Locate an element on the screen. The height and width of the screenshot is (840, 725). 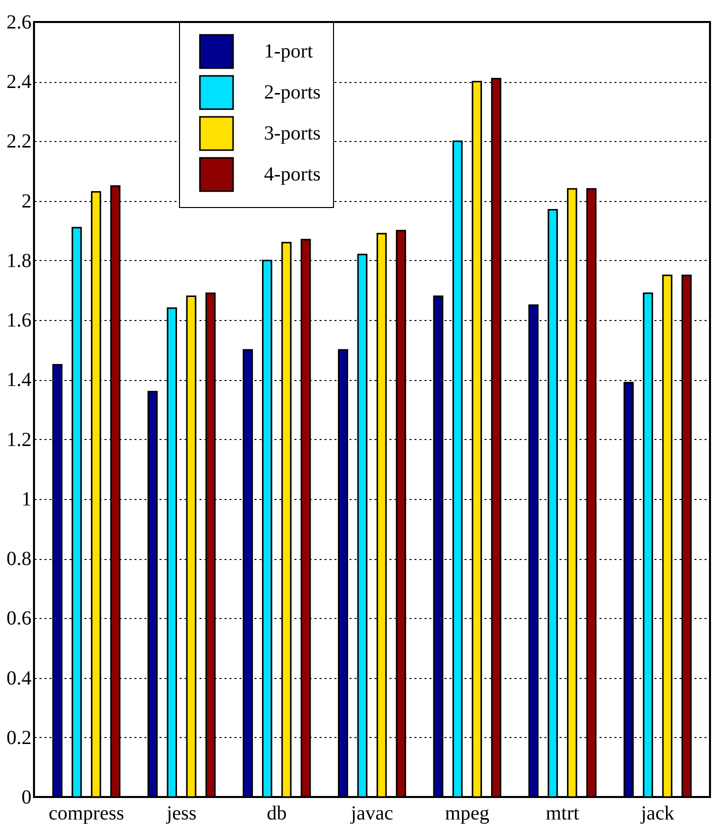
x-tick-label: mpeg is located at coordinates (467, 813).